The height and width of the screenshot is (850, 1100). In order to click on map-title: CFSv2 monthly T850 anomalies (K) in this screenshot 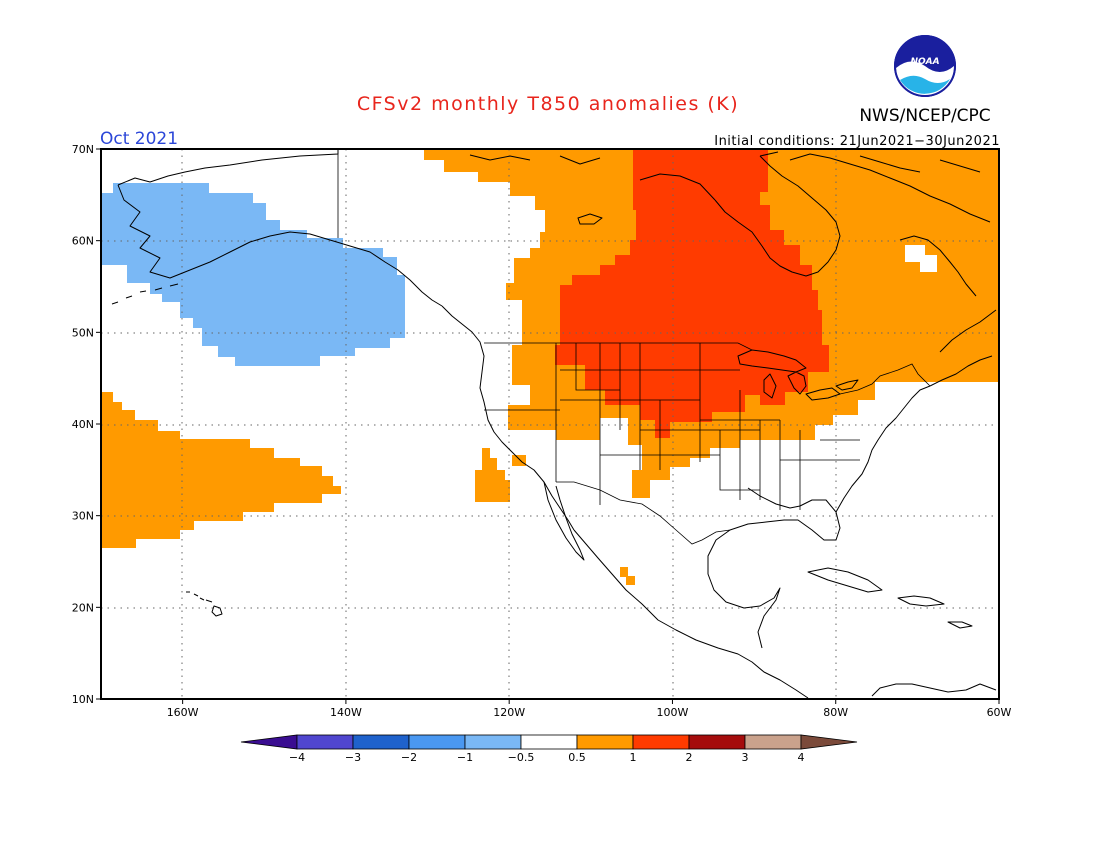, I will do `click(548, 104)`.